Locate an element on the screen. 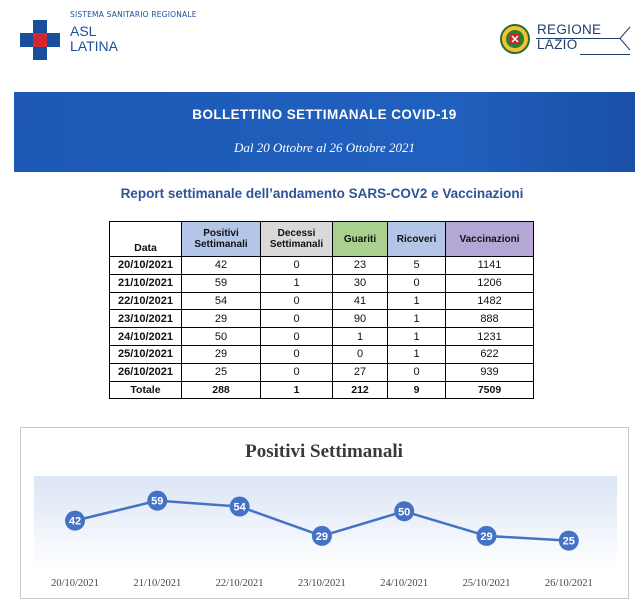  table-row: 23/10/2021 29 0 90 1 888 is located at coordinates (321, 319).